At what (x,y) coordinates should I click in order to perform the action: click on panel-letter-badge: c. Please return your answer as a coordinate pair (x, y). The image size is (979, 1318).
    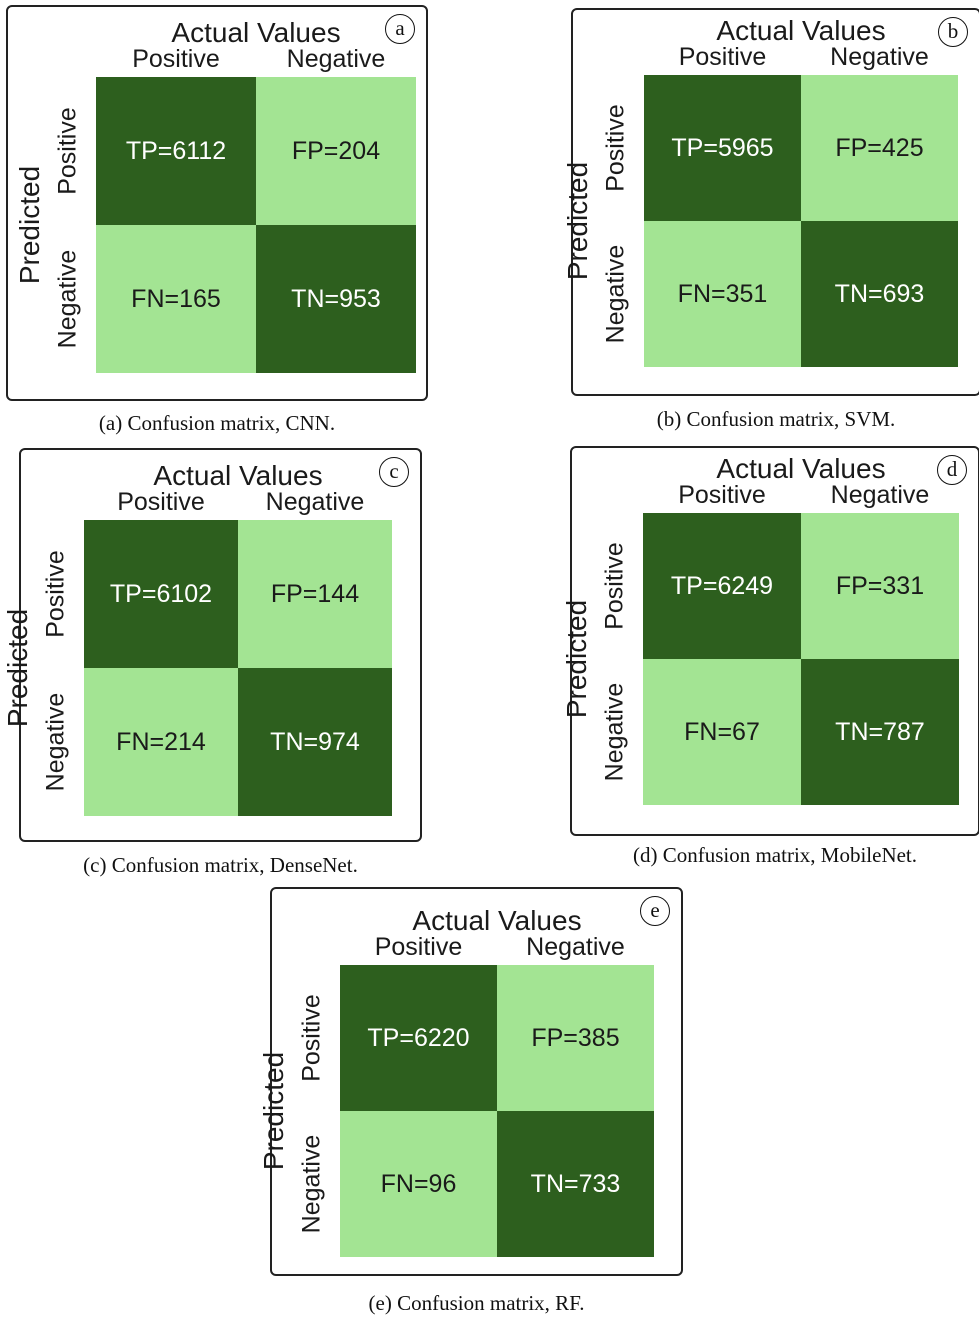
    Looking at the image, I should click on (394, 472).